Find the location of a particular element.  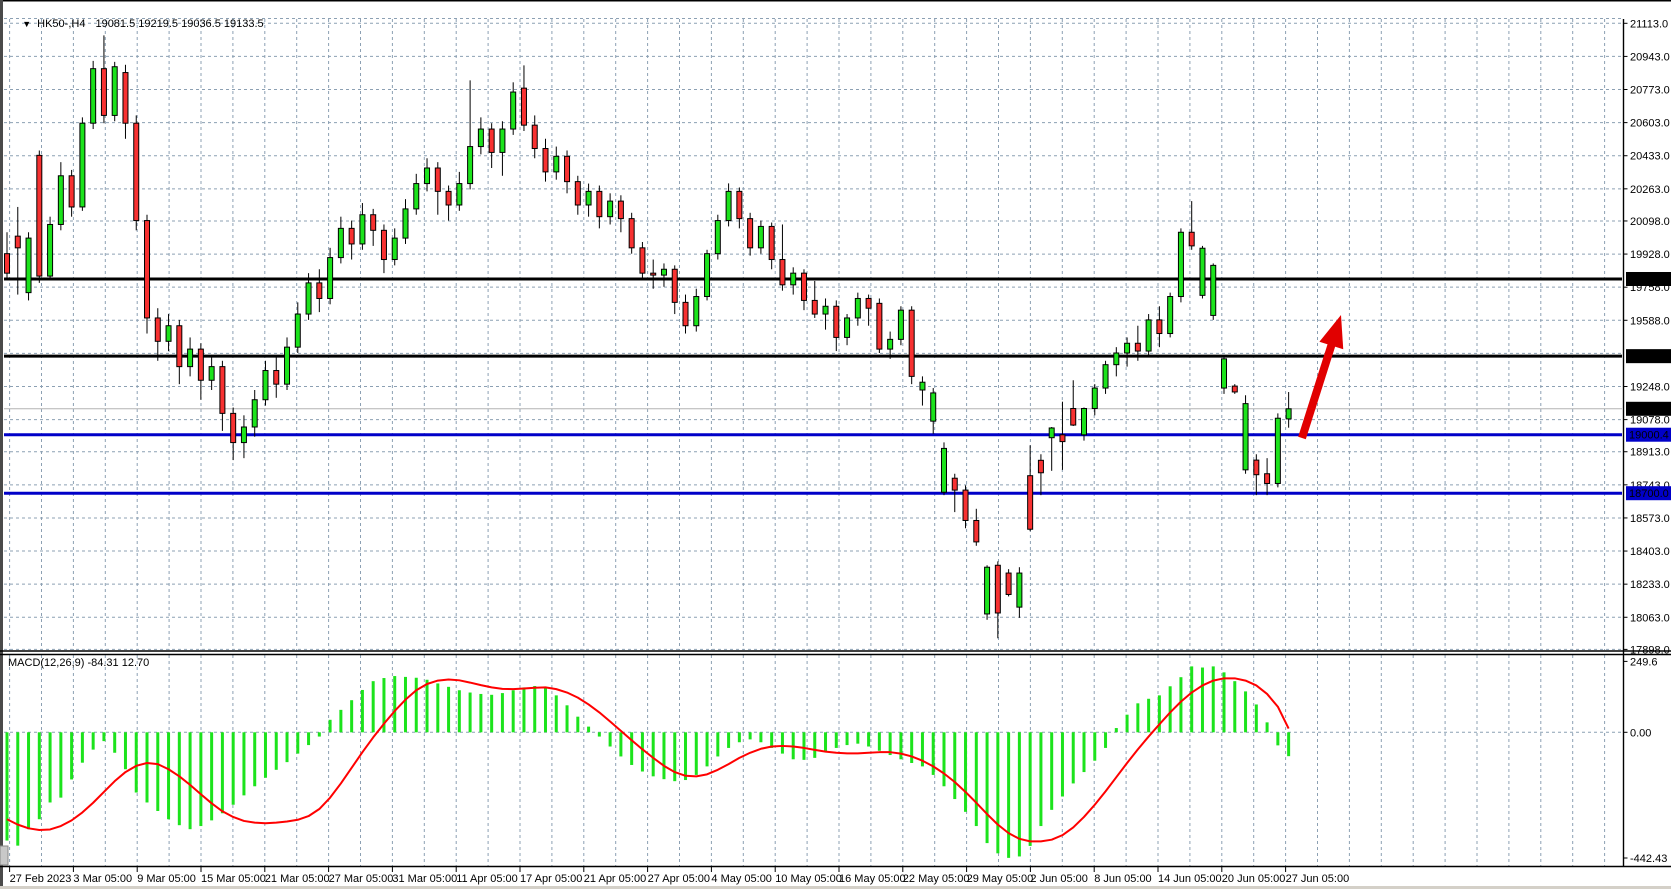

price-tick-label: 20433.0 is located at coordinates (1650, 157).